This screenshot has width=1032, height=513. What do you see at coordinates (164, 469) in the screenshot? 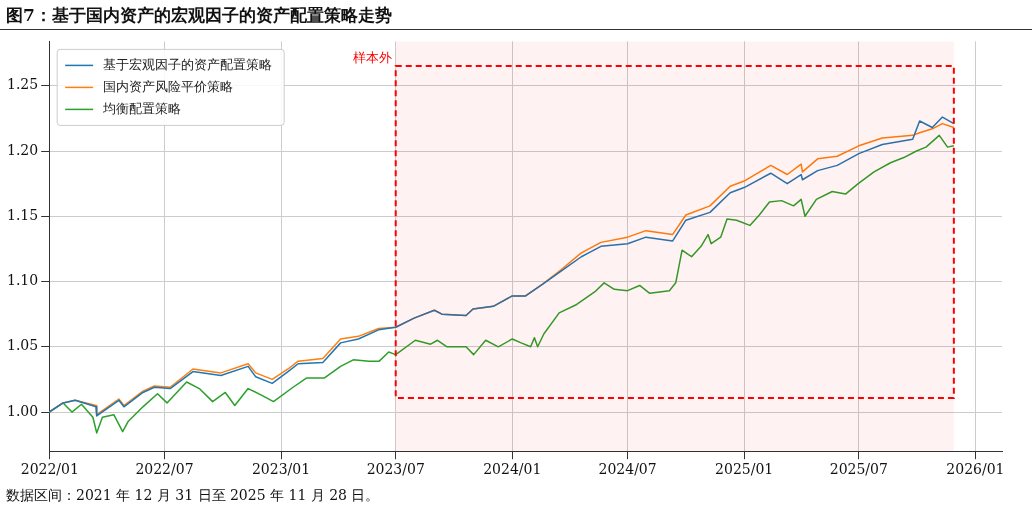
I see `x-tick-label: 2022/07` at bounding box center [164, 469].